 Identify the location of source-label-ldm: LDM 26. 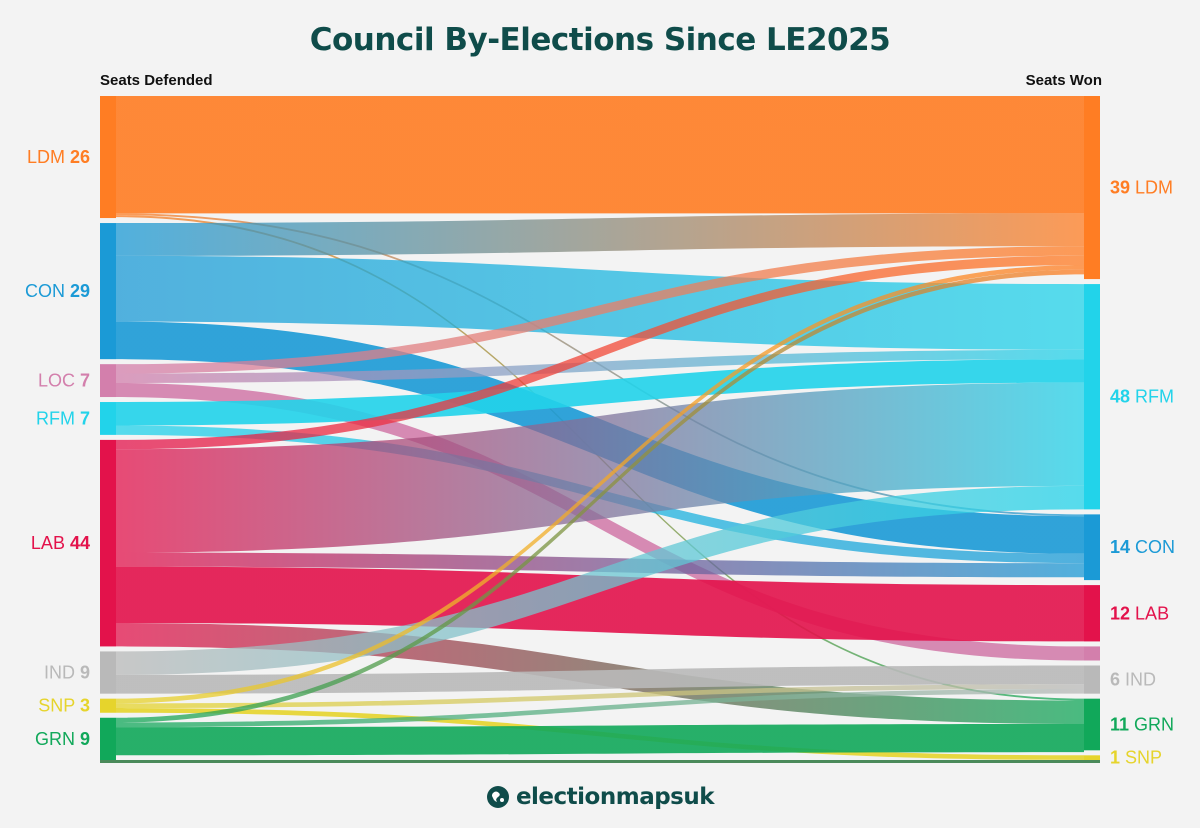
(58, 157).